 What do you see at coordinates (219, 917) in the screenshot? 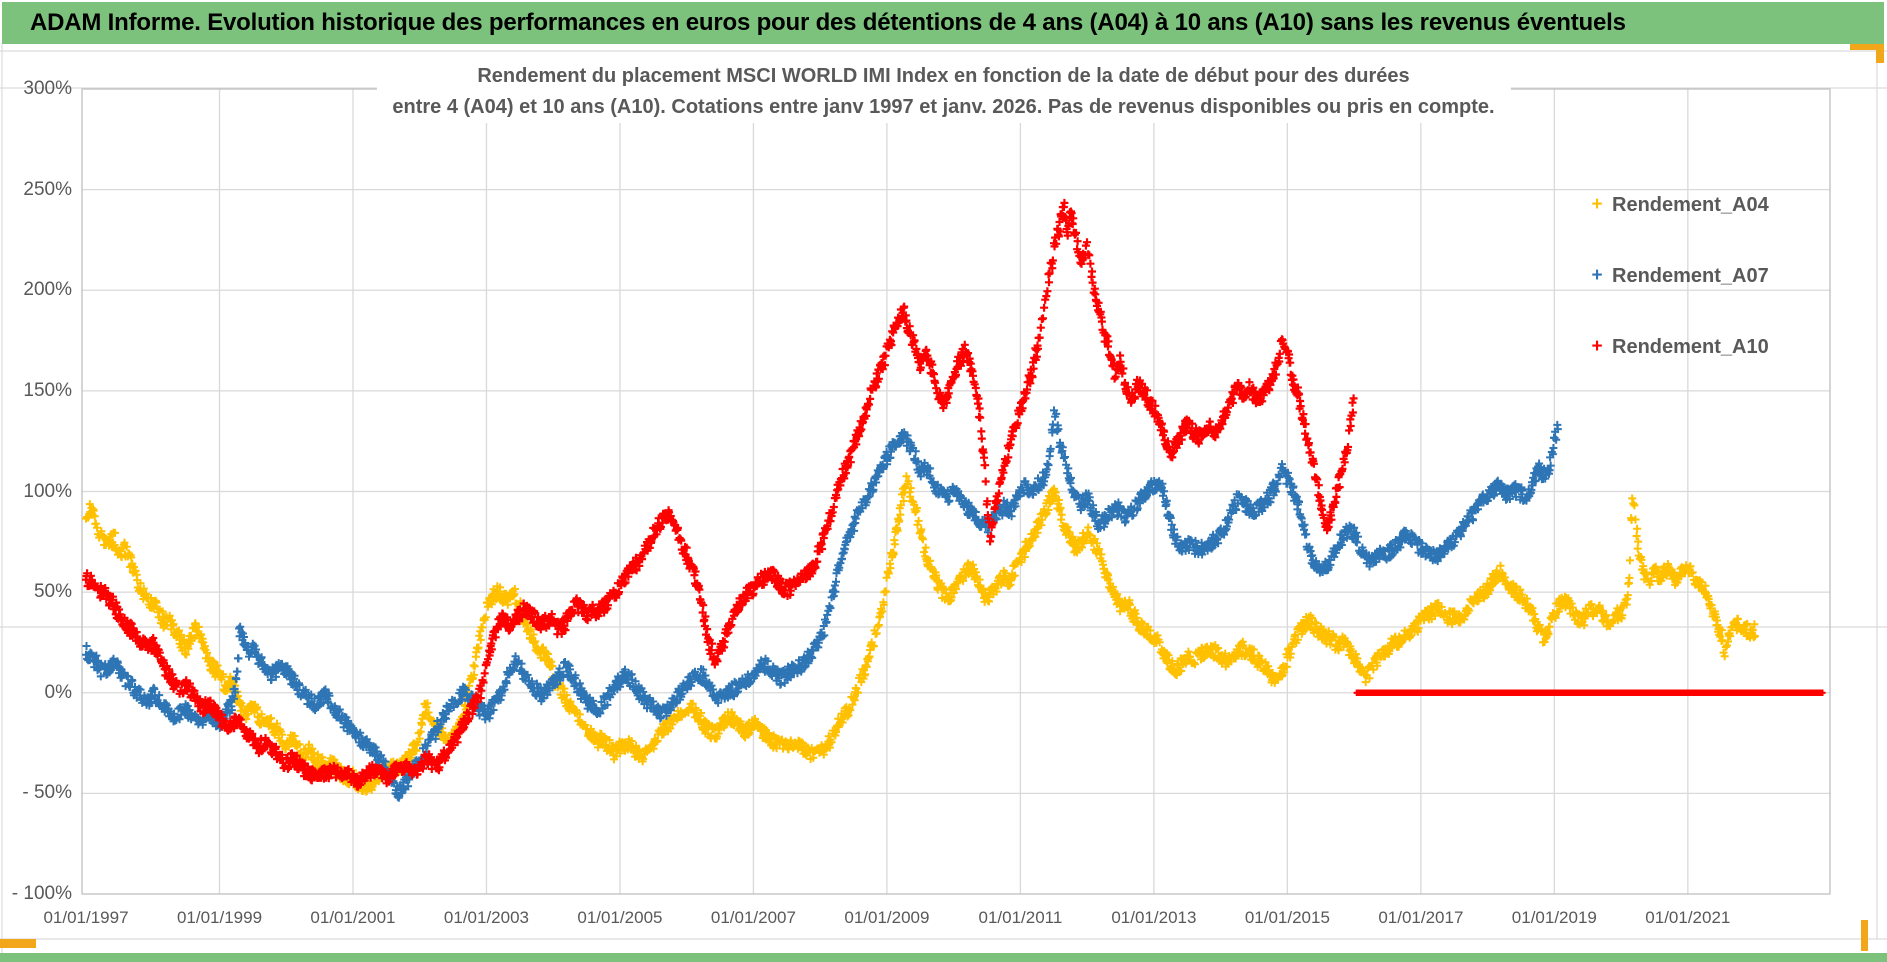
I see `x-axis-tick-label: 01/01/1999` at bounding box center [219, 917].